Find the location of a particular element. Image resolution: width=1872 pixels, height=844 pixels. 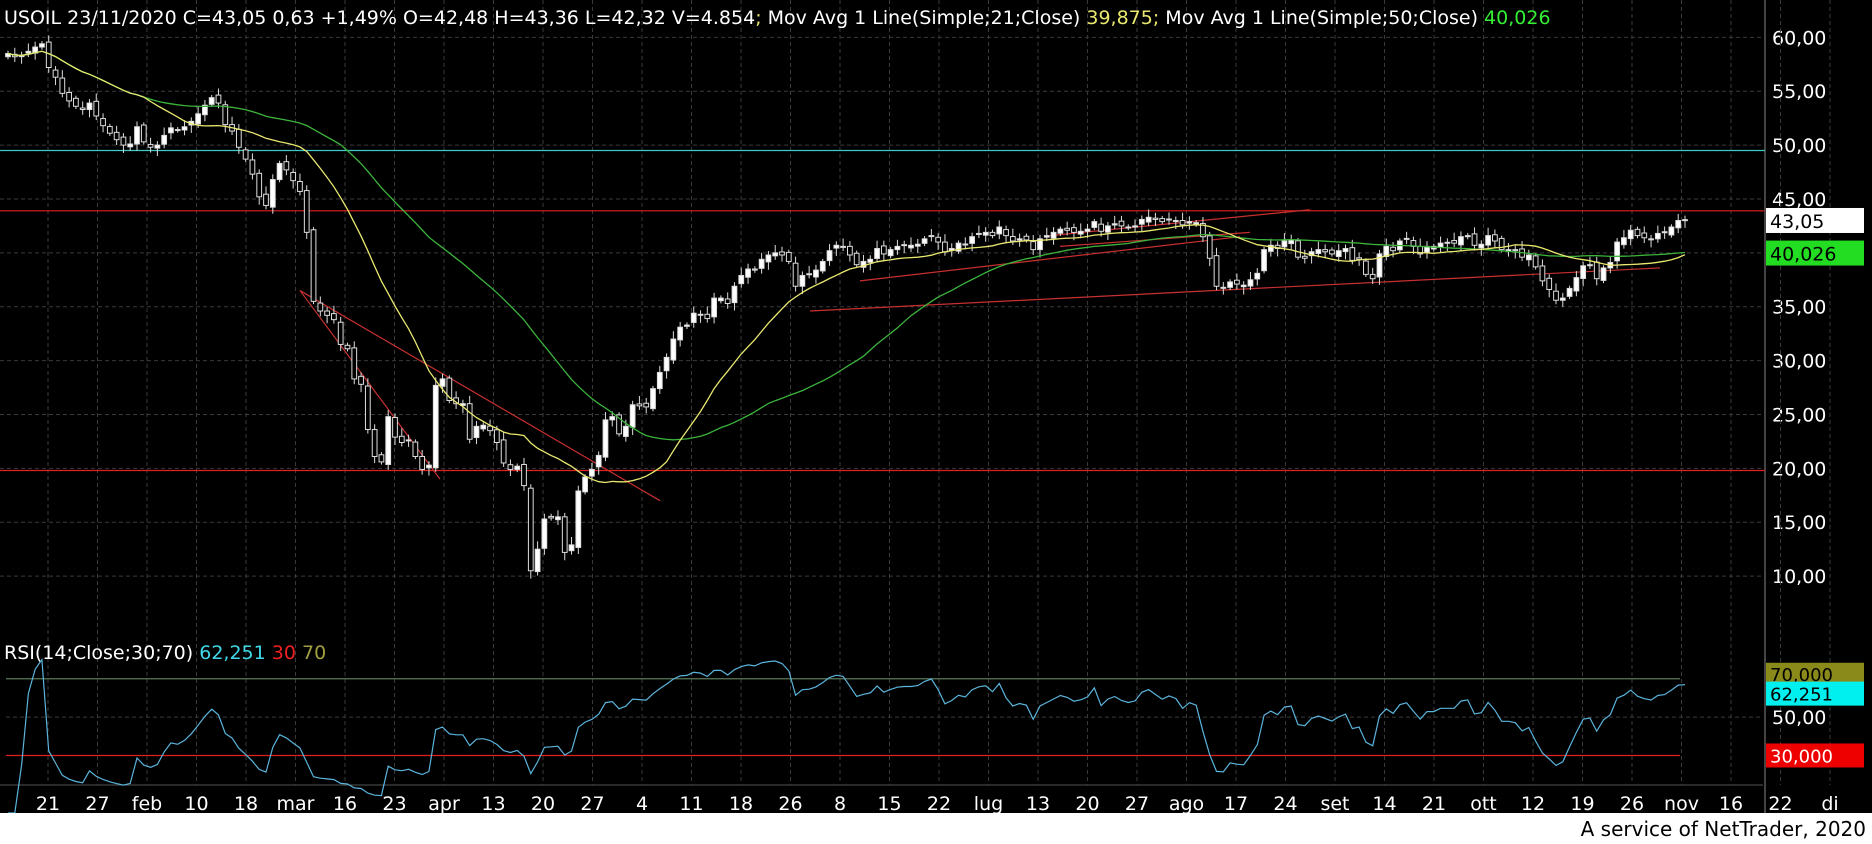

x-tick-label: 11 is located at coordinates (691, 804).